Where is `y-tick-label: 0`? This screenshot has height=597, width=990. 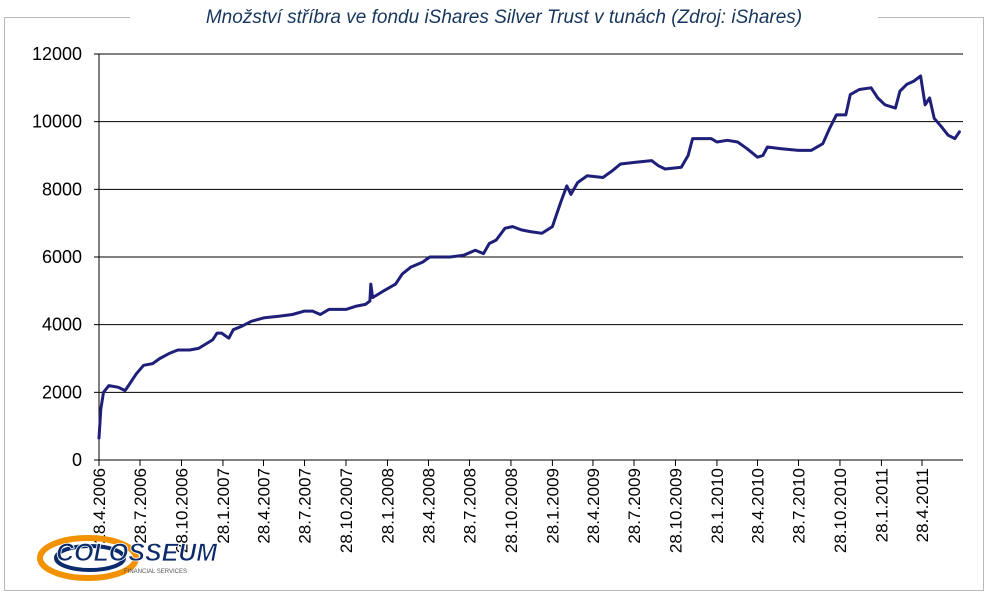 y-tick-label: 0 is located at coordinates (77, 460).